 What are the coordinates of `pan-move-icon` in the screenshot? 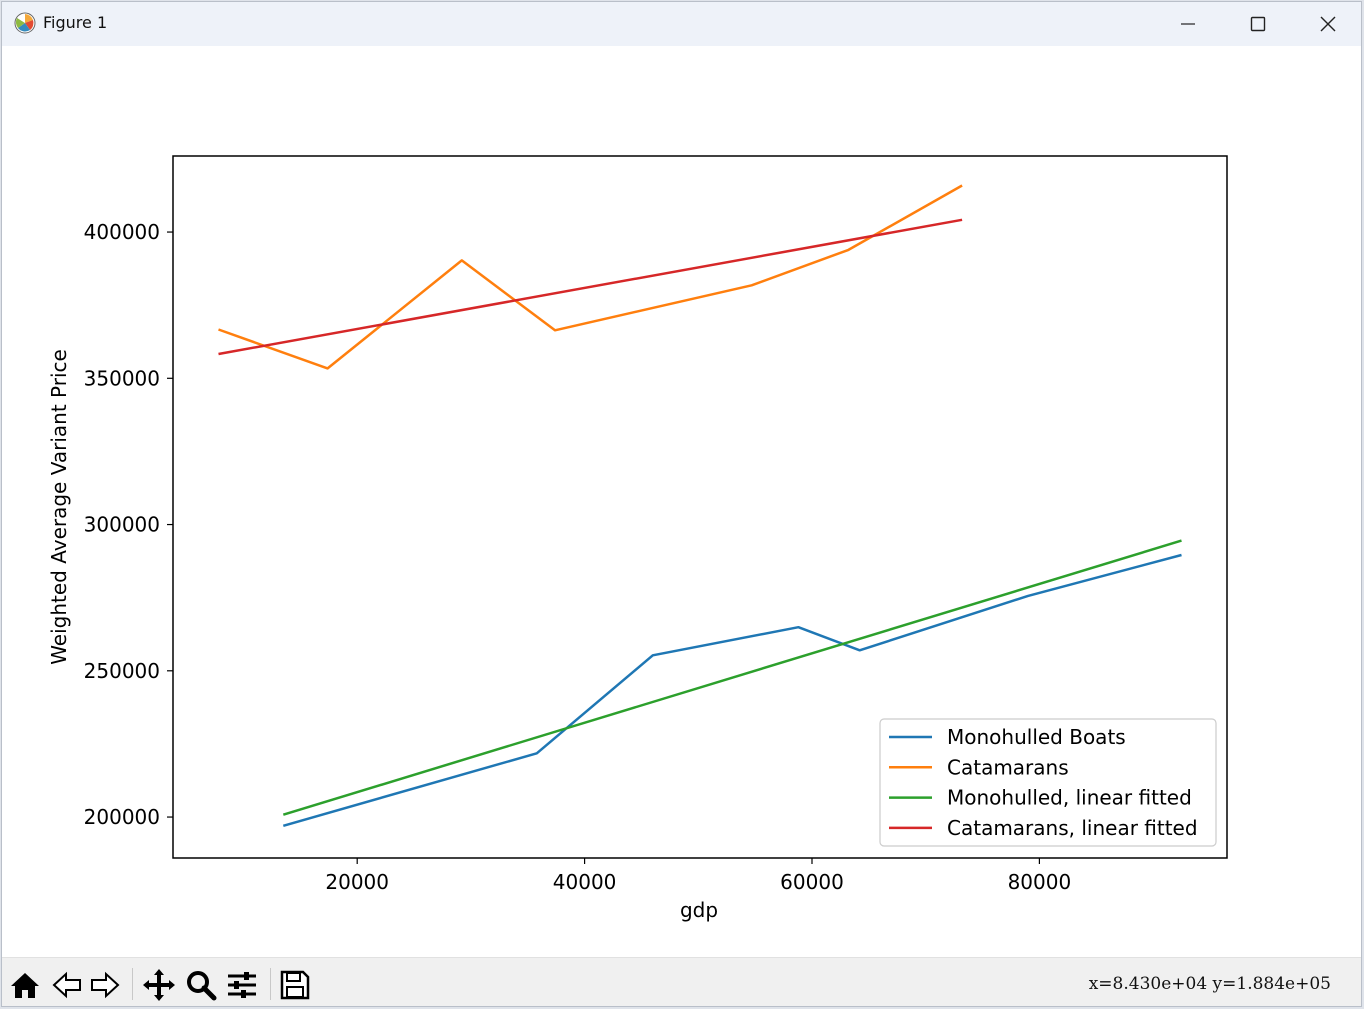 It's located at (159, 985).